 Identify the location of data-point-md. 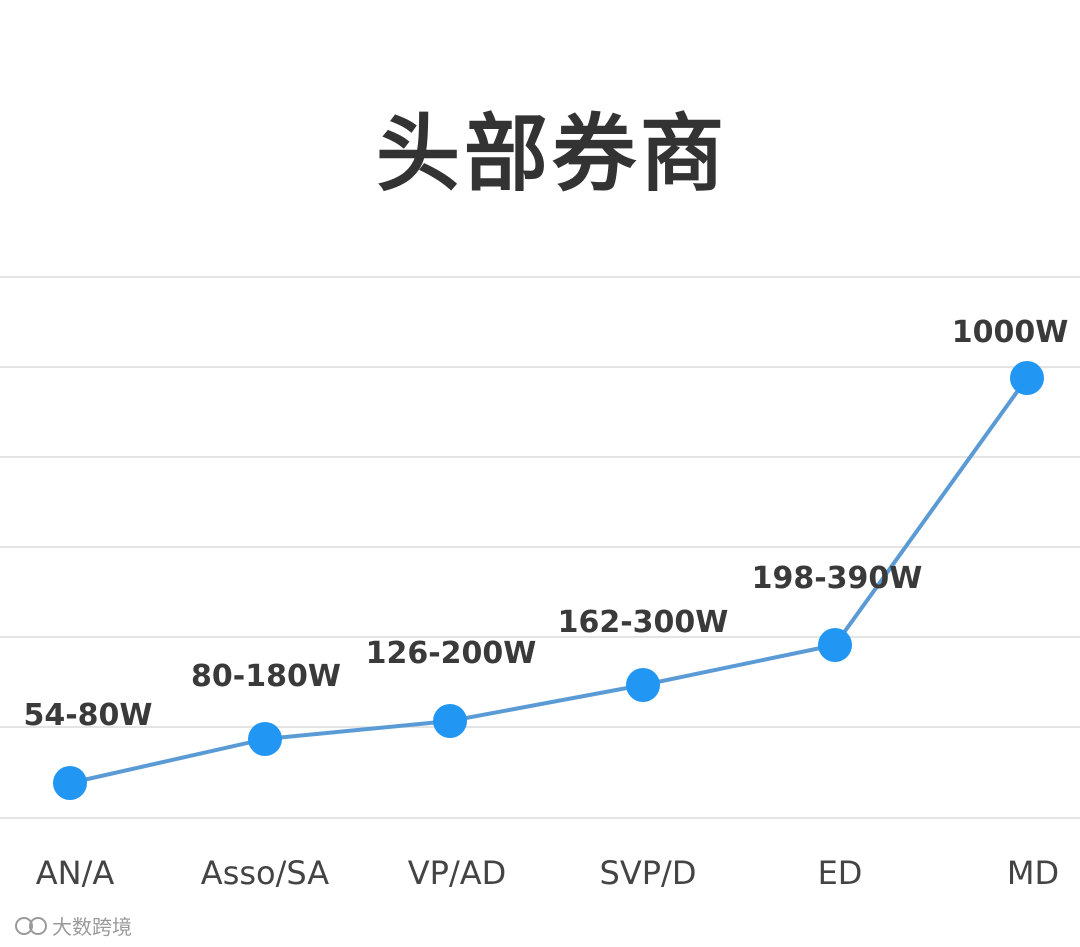
(1027, 378).